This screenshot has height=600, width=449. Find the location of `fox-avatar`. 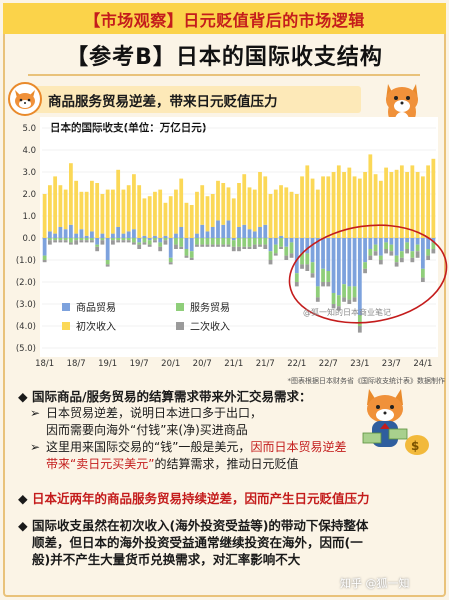

fox-avatar is located at coordinates (25, 99).